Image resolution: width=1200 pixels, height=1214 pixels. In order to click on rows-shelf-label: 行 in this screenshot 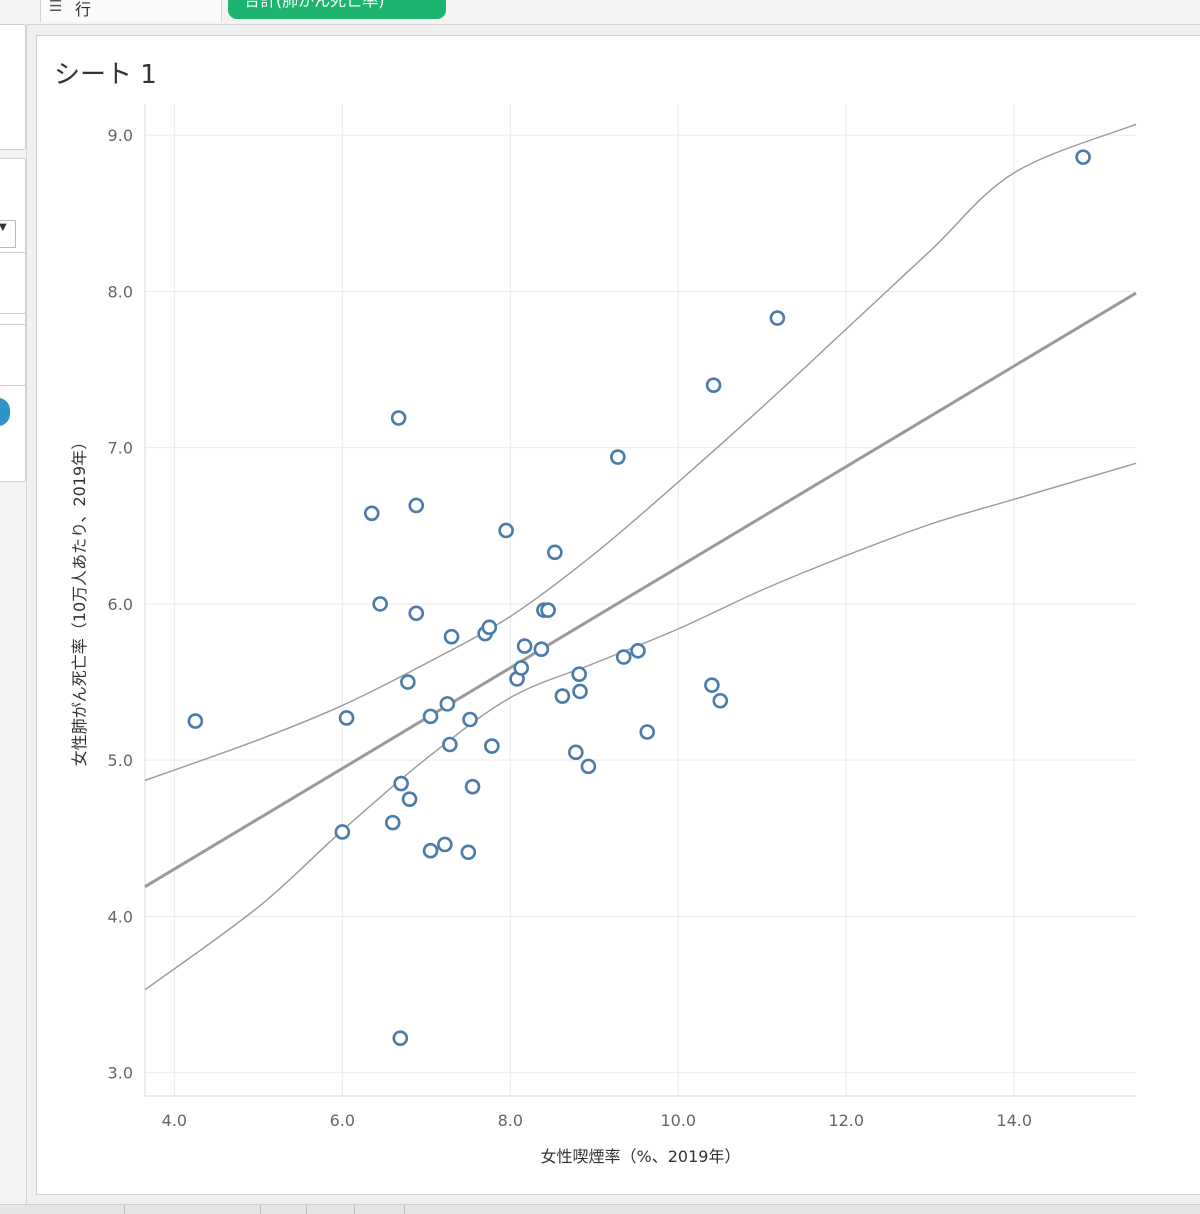, I will do `click(83, 9)`.